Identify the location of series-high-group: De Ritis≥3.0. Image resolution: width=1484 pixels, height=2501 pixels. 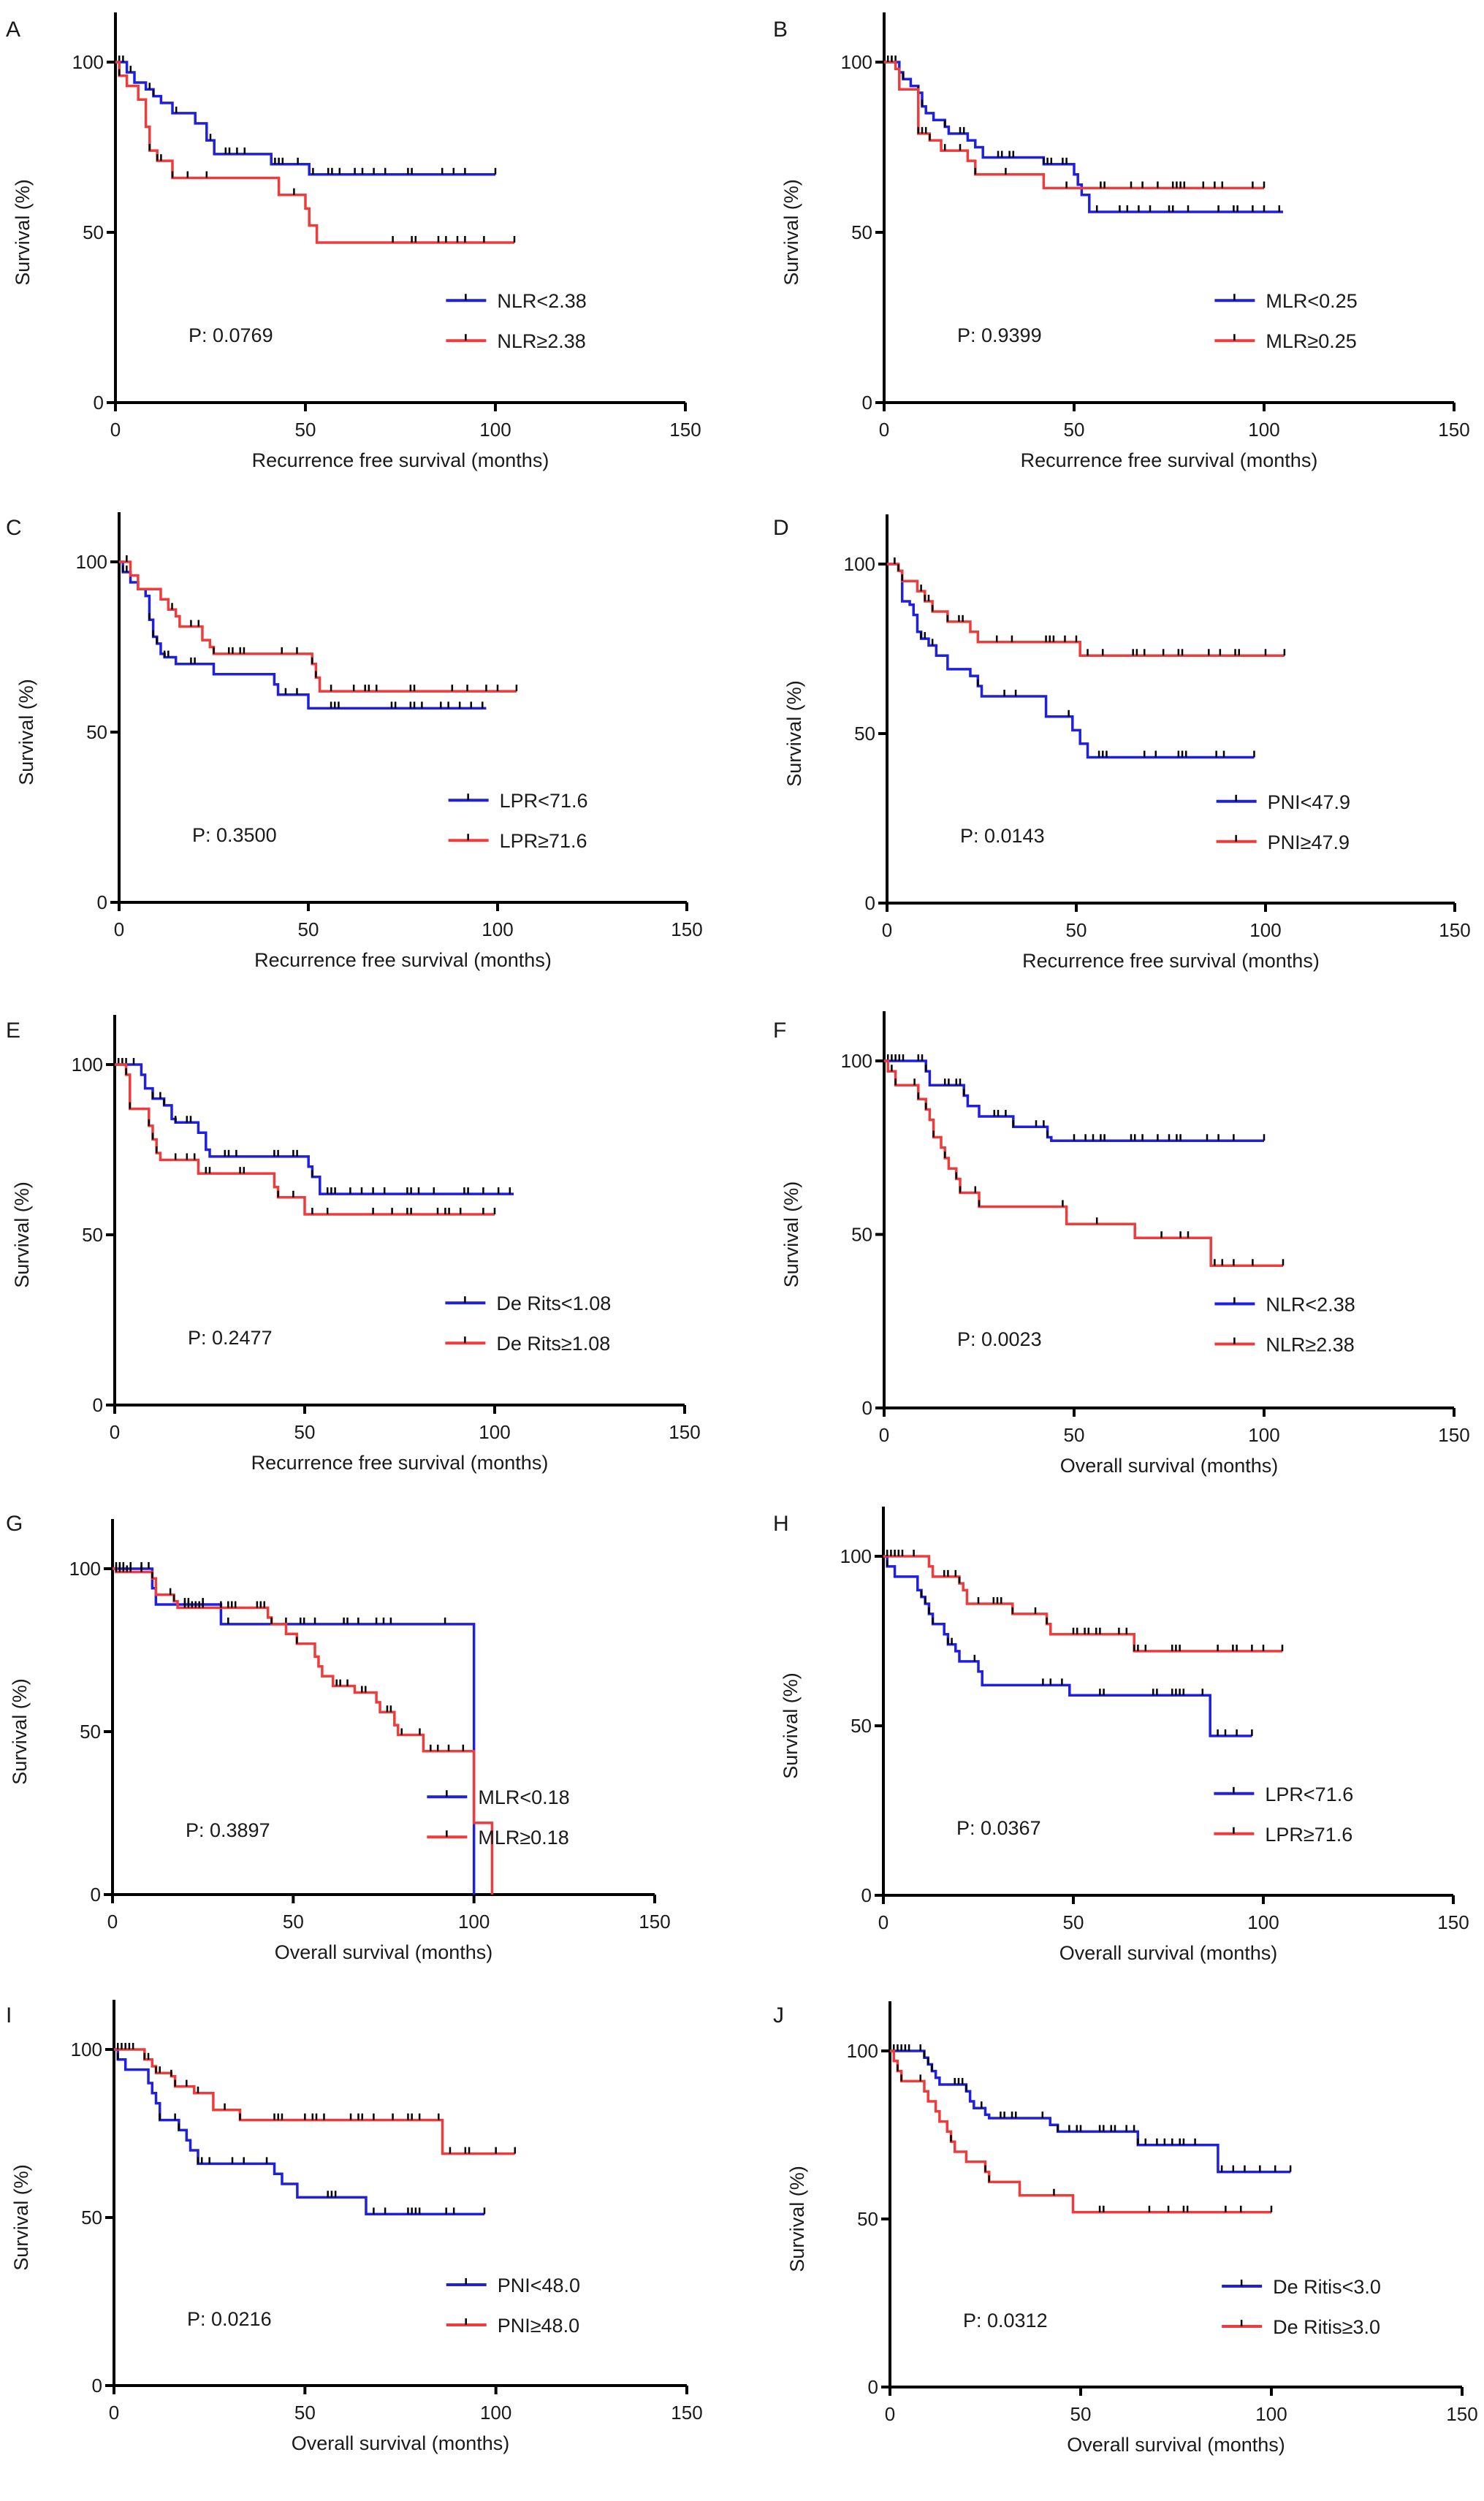
(1135, 2193).